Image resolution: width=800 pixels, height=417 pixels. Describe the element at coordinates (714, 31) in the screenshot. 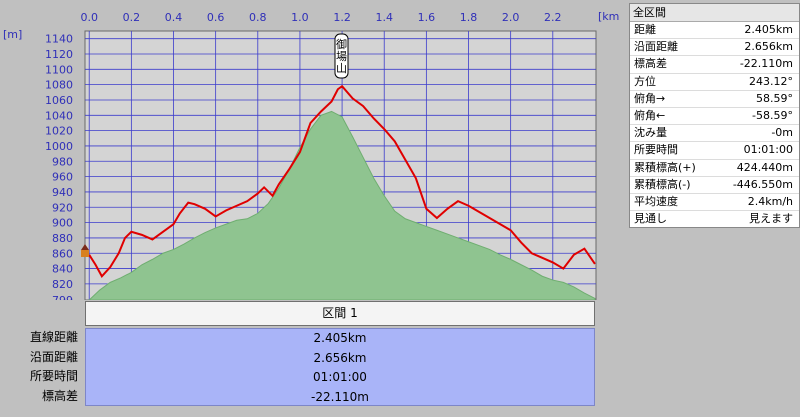

I see `stats-row: 距離 2.405km` at that location.